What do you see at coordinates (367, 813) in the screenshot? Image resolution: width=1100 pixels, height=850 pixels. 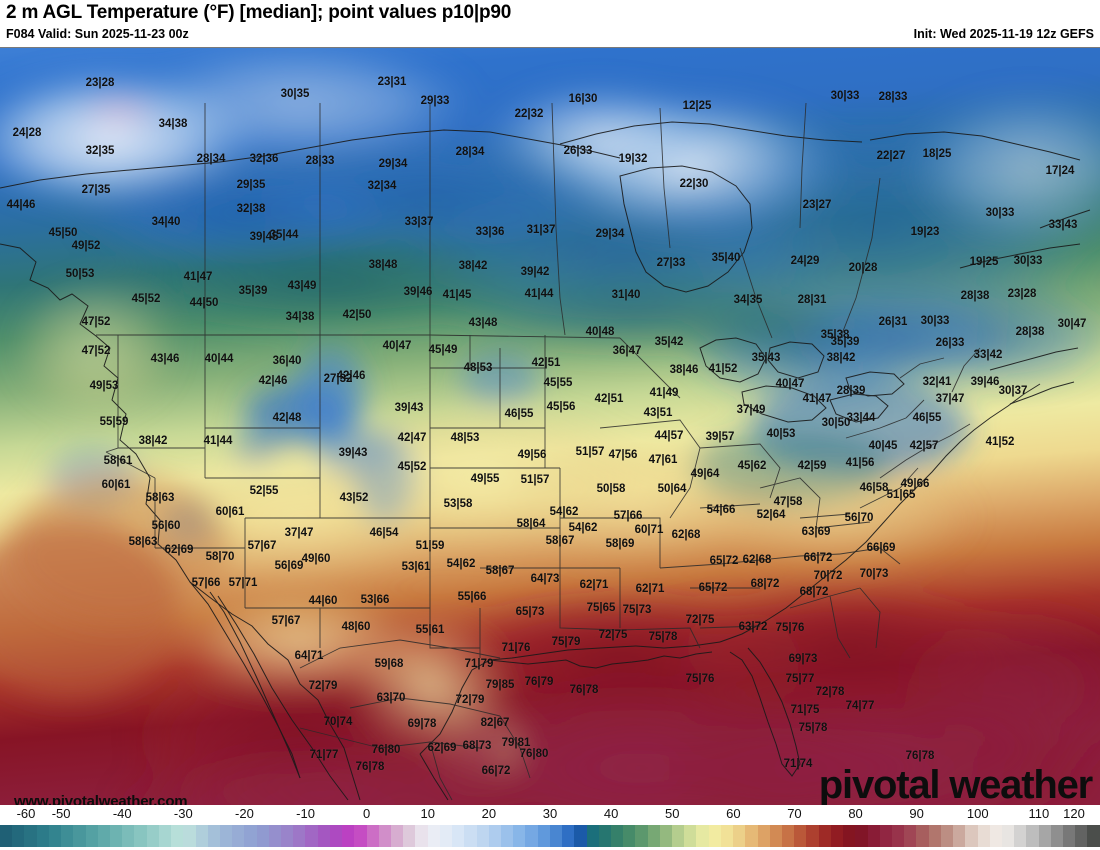 I see `colorbar-tick-label: 0` at bounding box center [367, 813].